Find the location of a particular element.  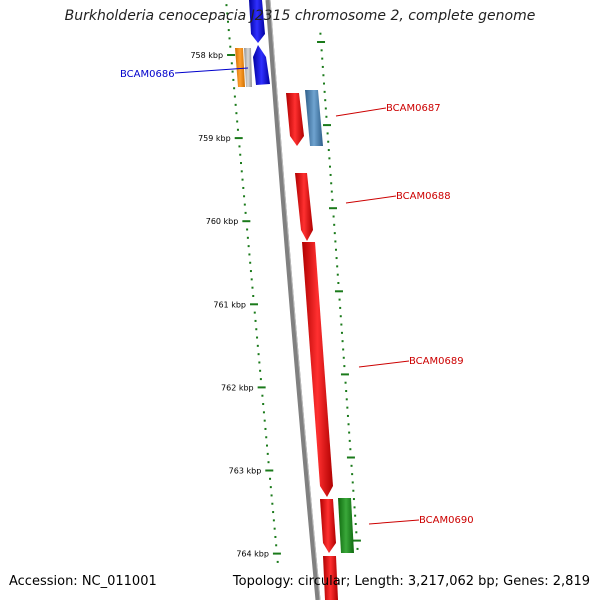

ruler-ticks-left is located at coordinates (253, 283).